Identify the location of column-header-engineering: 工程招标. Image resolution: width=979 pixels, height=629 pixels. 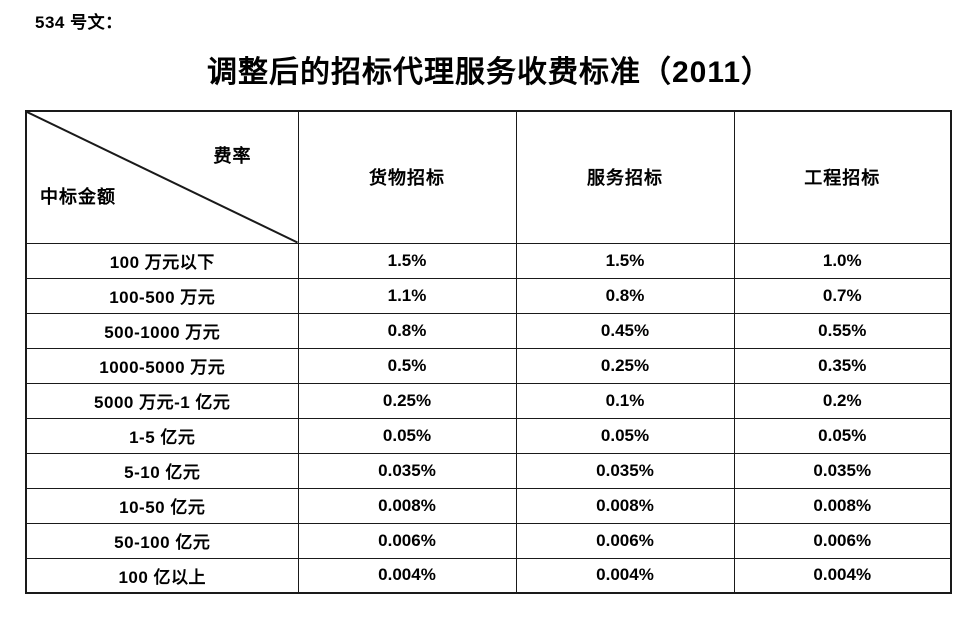
(842, 177).